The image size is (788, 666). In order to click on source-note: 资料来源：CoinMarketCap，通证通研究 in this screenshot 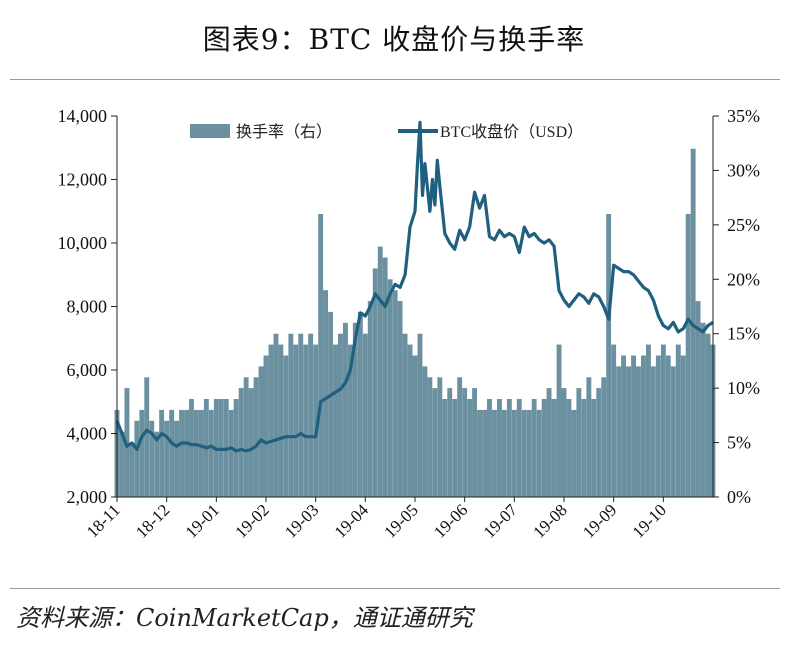, I will do `click(244, 618)`.